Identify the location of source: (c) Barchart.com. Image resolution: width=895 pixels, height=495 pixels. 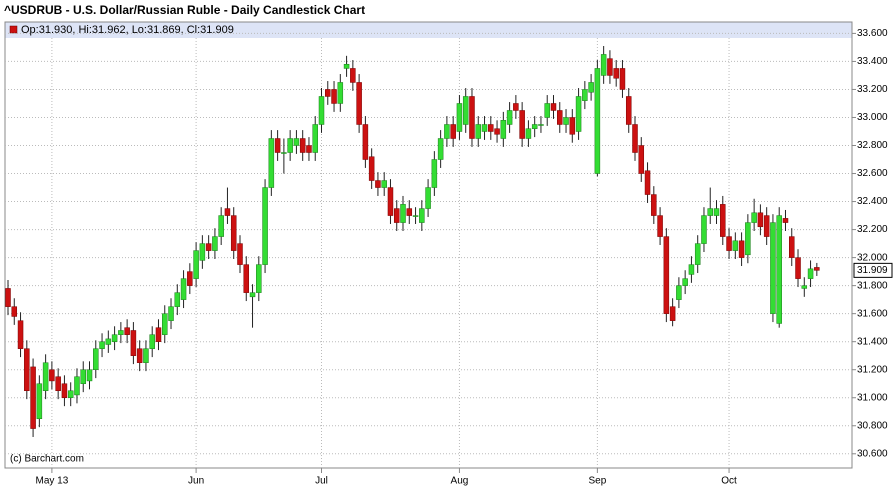
(47, 459).